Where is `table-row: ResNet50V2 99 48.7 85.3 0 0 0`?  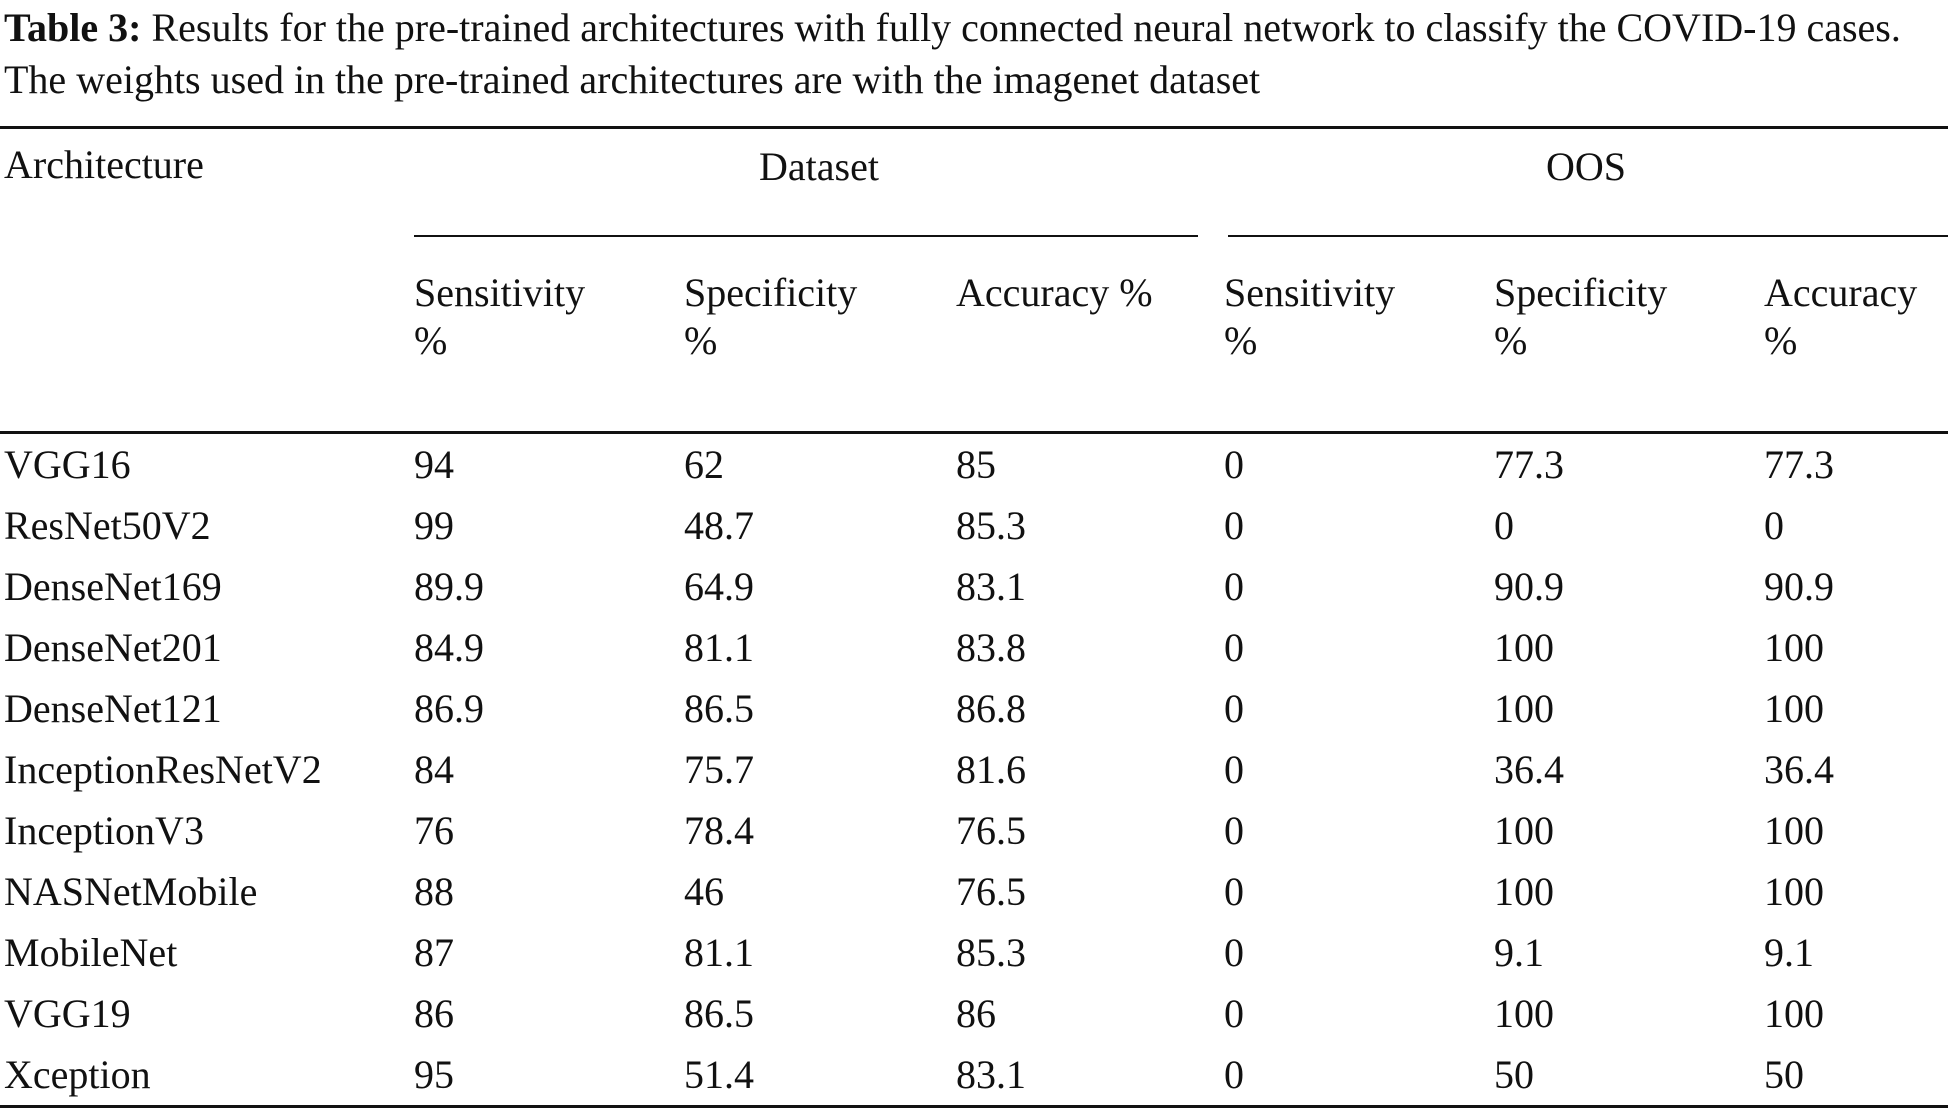
table-row: ResNet50V2 99 48.7 85.3 0 0 0 is located at coordinates (974, 525).